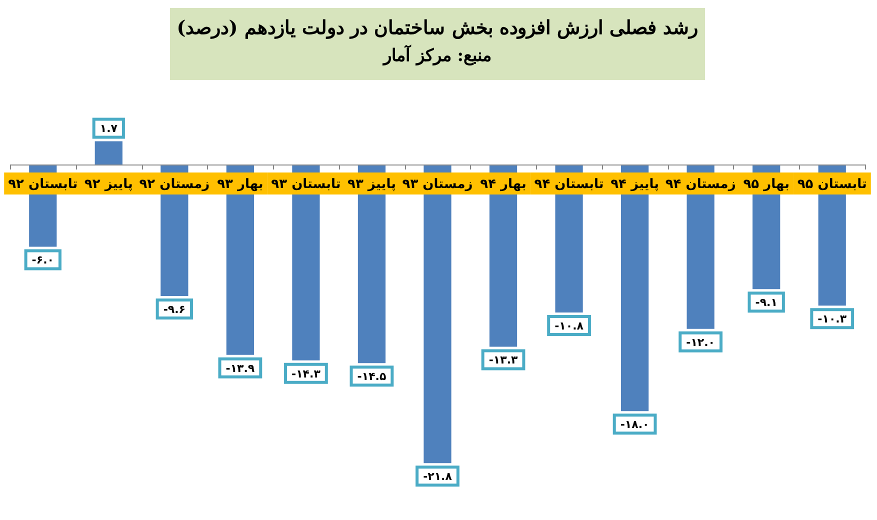 The image size is (877, 520). Describe the element at coordinates (569, 325) in the screenshot. I see `data-label: -۱۰.۸` at that location.